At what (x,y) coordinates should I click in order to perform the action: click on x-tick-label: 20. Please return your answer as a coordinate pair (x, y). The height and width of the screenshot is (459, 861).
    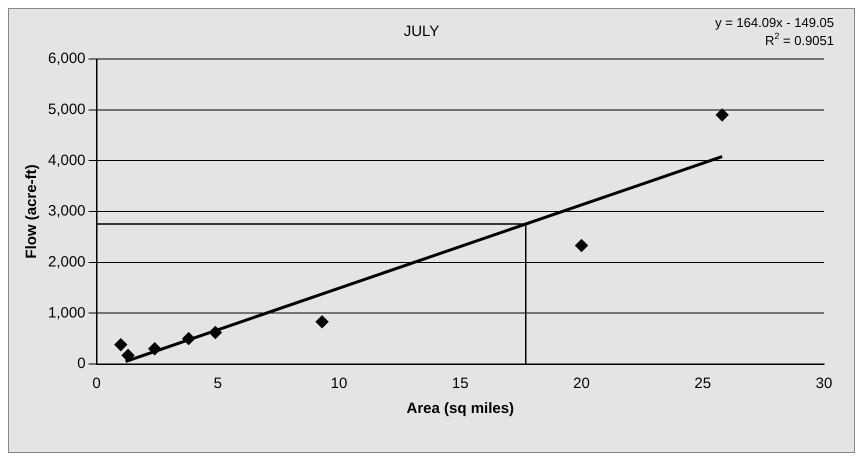
    Looking at the image, I should click on (581, 383).